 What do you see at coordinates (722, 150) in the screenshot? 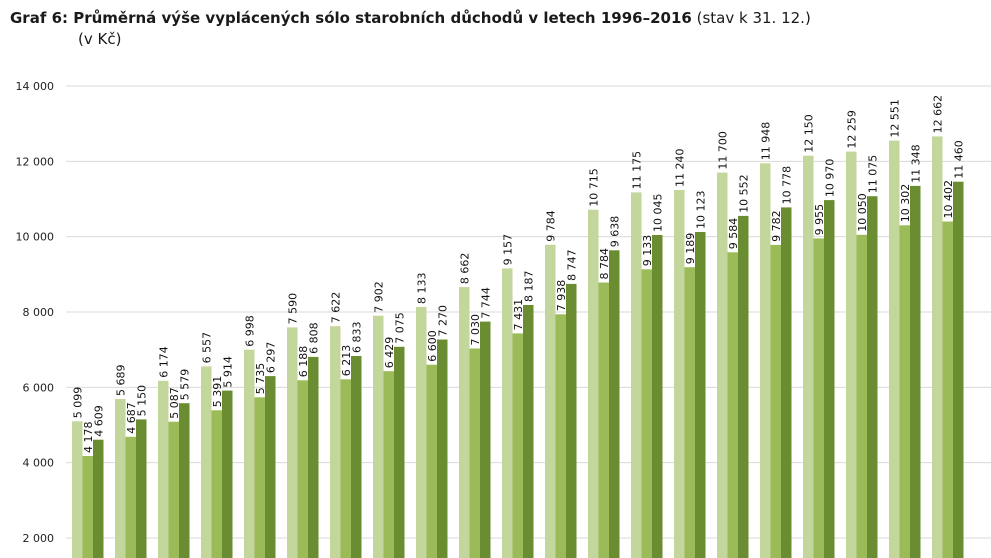
I see `data-label-2011-series-1: 11 700` at bounding box center [722, 150].